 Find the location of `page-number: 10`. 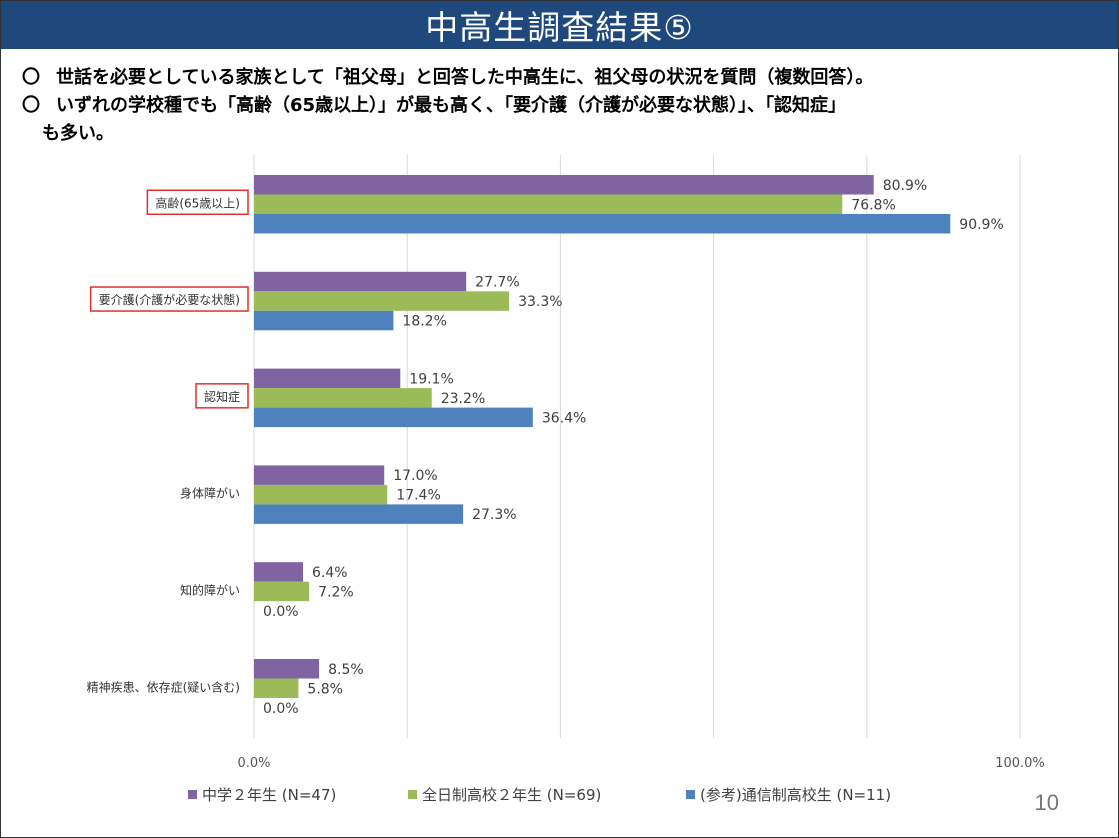

page-number: 10 is located at coordinates (1046, 802).